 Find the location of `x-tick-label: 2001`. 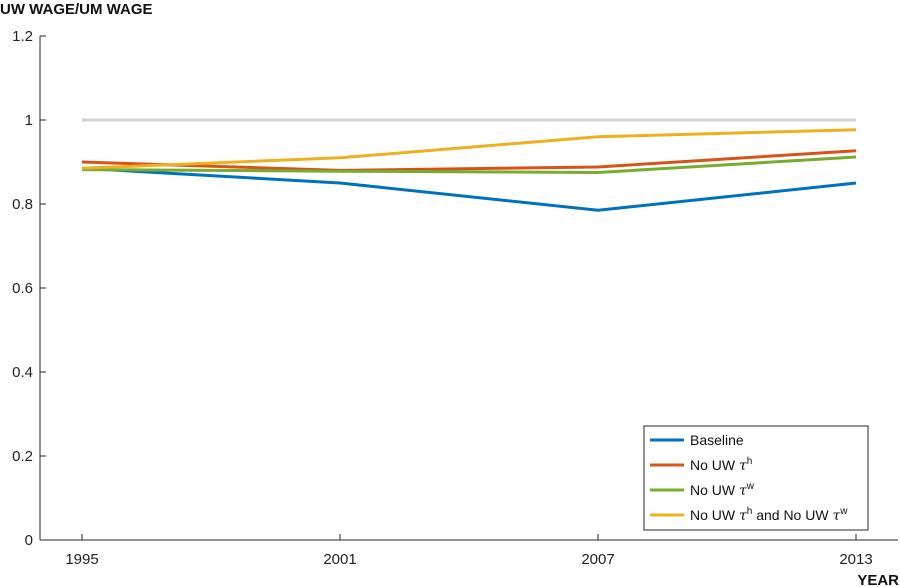

x-tick-label: 2001 is located at coordinates (339, 559).